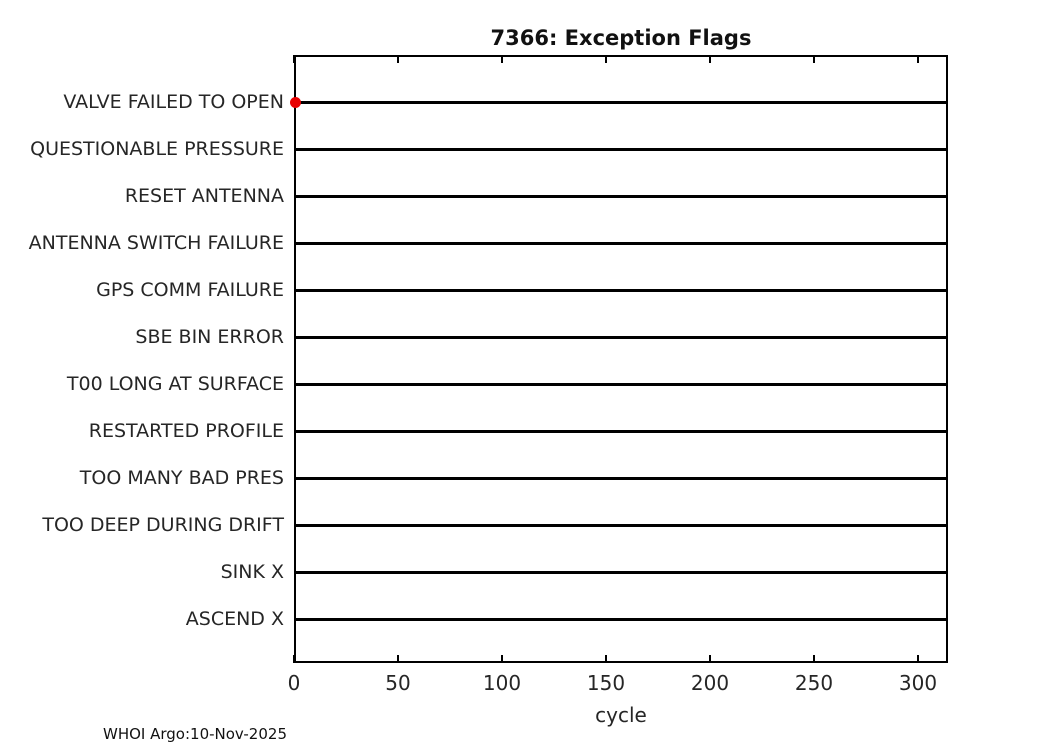  I want to click on y-category-label: ASCEND X, so click(234, 619).